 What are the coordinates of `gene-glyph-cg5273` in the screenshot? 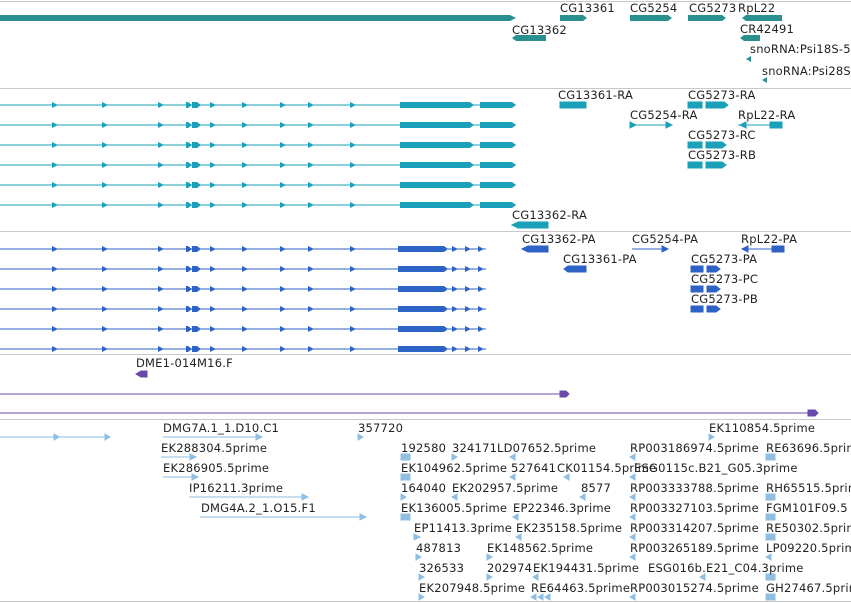 It's located at (707, 18).